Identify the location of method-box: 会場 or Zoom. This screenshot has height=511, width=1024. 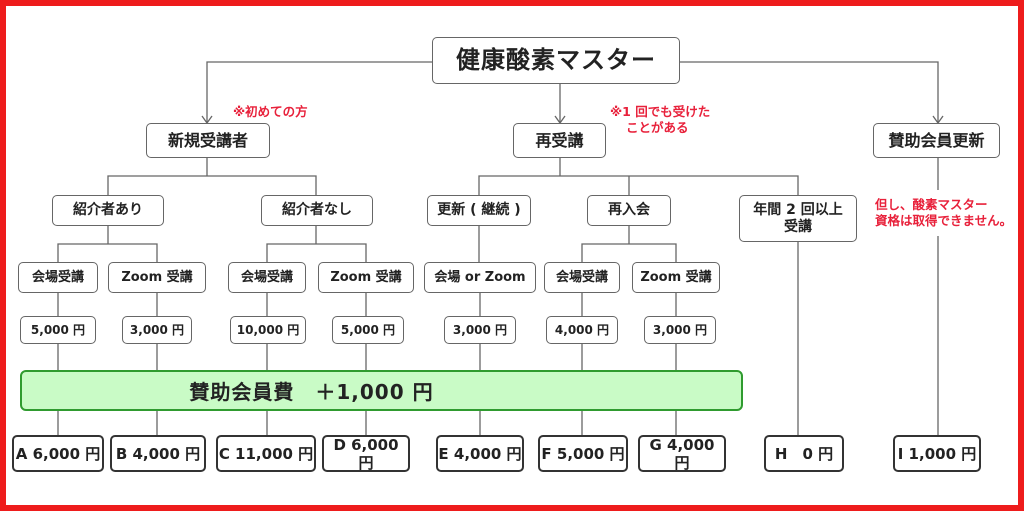
(480, 277).